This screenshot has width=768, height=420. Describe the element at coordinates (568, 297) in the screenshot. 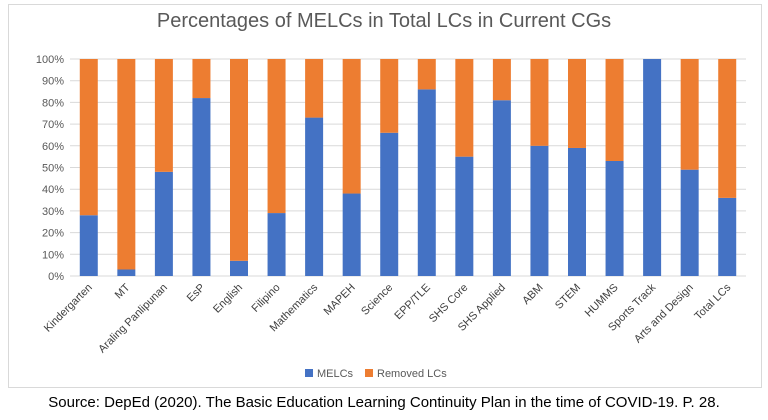

I see `x-category-label: STEM` at that location.